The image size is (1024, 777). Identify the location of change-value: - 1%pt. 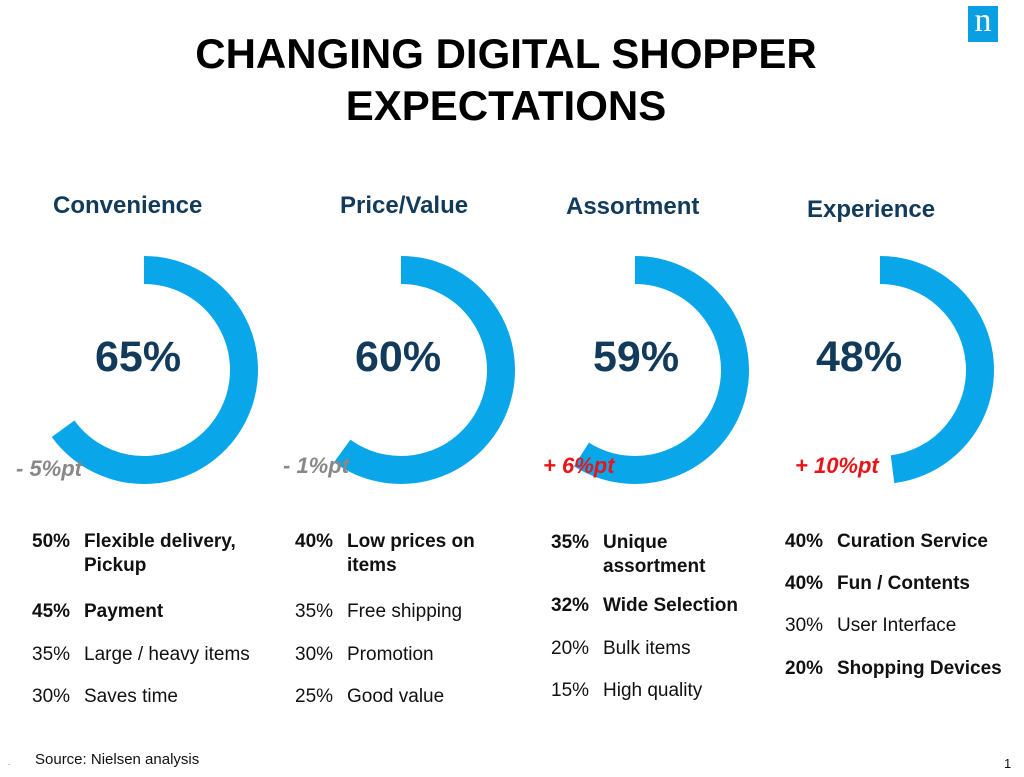
(316, 465).